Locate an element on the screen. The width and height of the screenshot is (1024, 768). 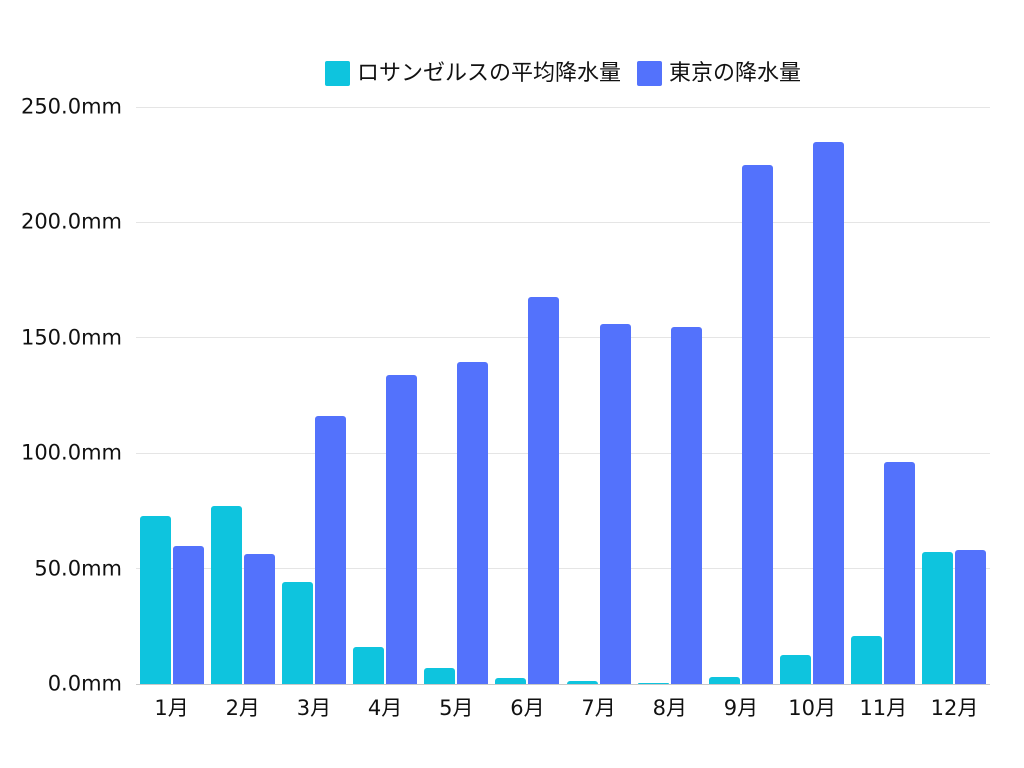
bar-東京の降水量-8月 is located at coordinates (686, 505).